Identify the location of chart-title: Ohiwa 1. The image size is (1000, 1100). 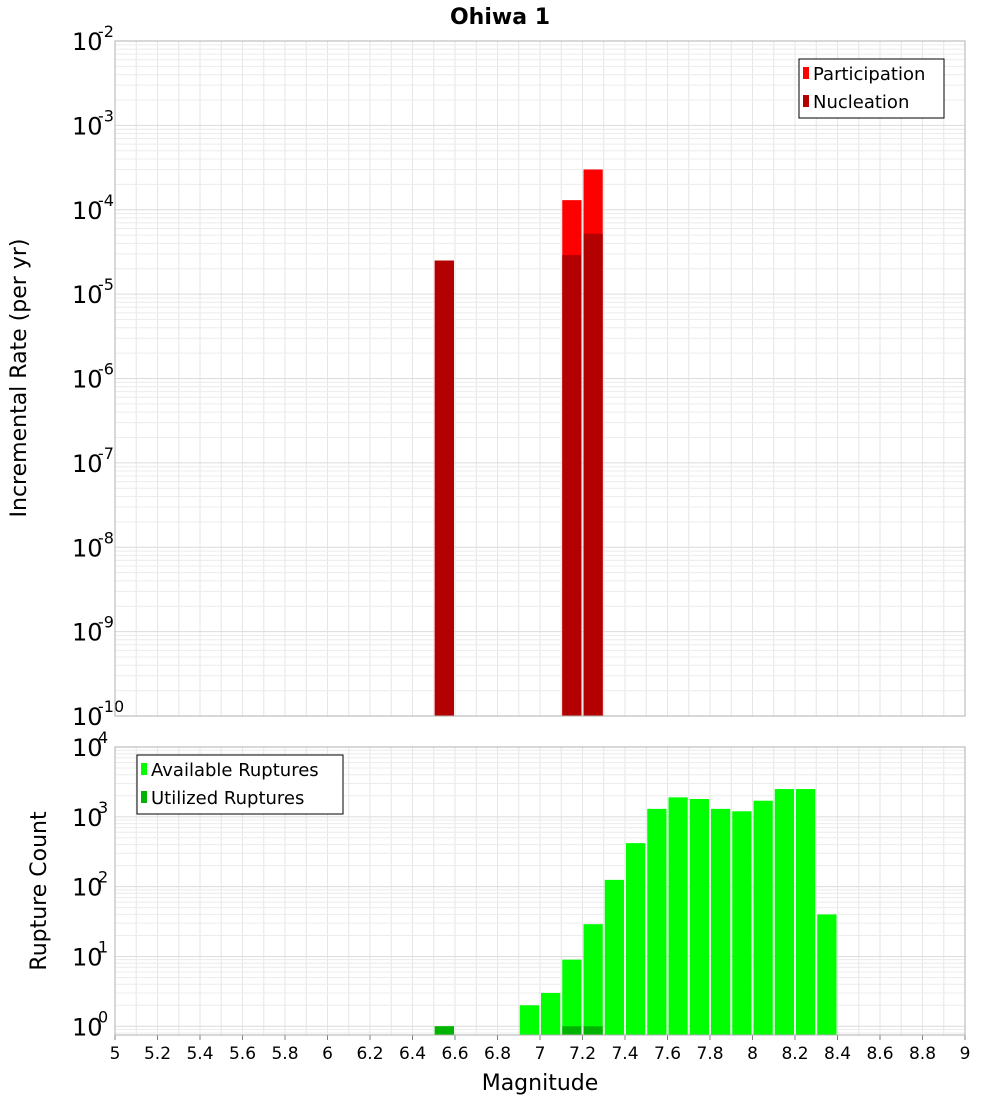
(500, 17).